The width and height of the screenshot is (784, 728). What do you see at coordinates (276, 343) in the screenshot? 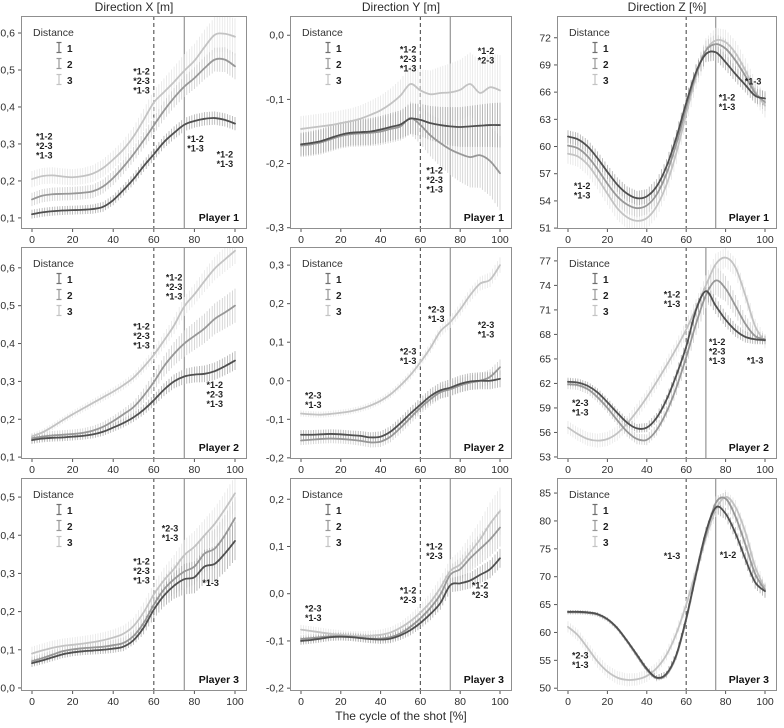
I see `svg-text: 0,1` at bounding box center [276, 343].